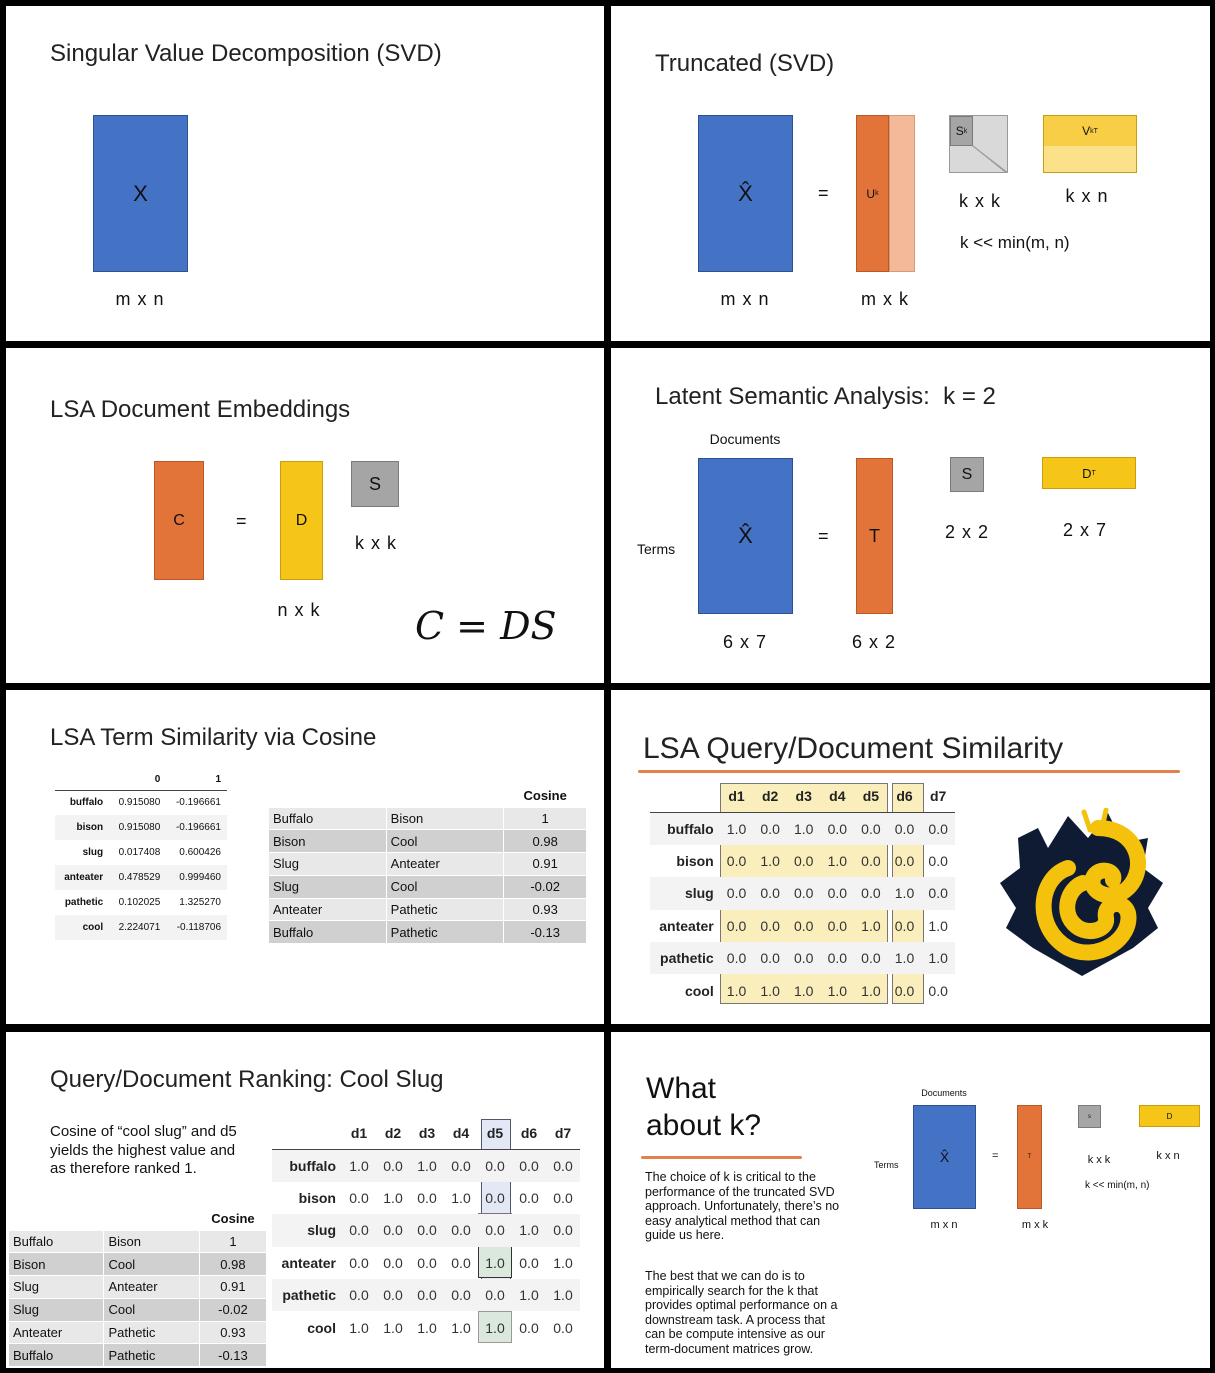 The width and height of the screenshot is (1215, 1373). What do you see at coordinates (825, 396) in the screenshot?
I see `slide-title: Latent Semantic Analysis: k = 2` at bounding box center [825, 396].